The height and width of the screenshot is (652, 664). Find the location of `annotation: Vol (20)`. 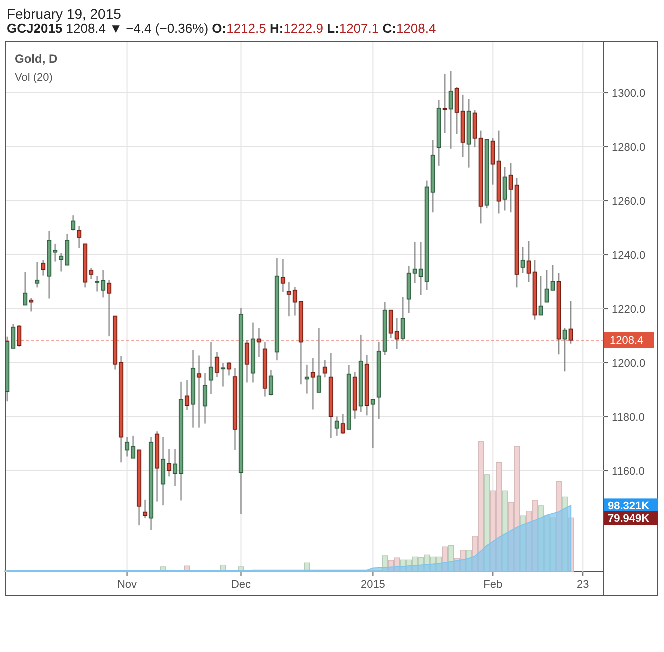

annotation: Vol (20) is located at coordinates (34, 78).